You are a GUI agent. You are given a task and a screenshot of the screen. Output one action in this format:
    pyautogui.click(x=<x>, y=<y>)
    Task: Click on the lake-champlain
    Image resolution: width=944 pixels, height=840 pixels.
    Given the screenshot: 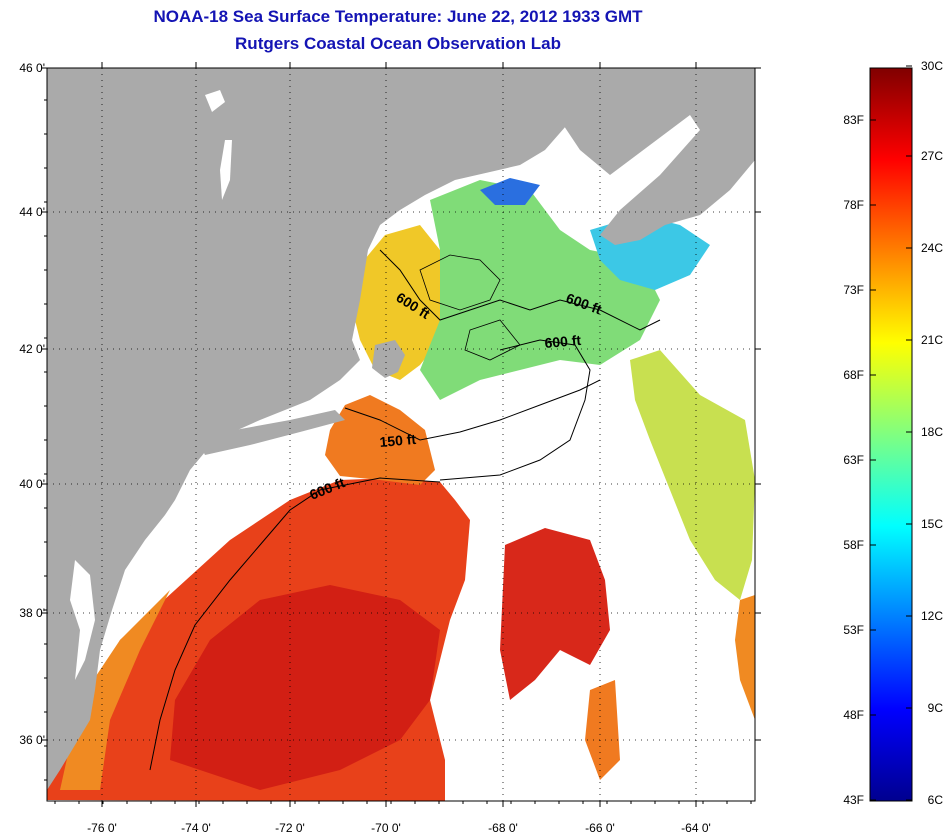 What is the action you would take?
    pyautogui.click(x=226, y=170)
    